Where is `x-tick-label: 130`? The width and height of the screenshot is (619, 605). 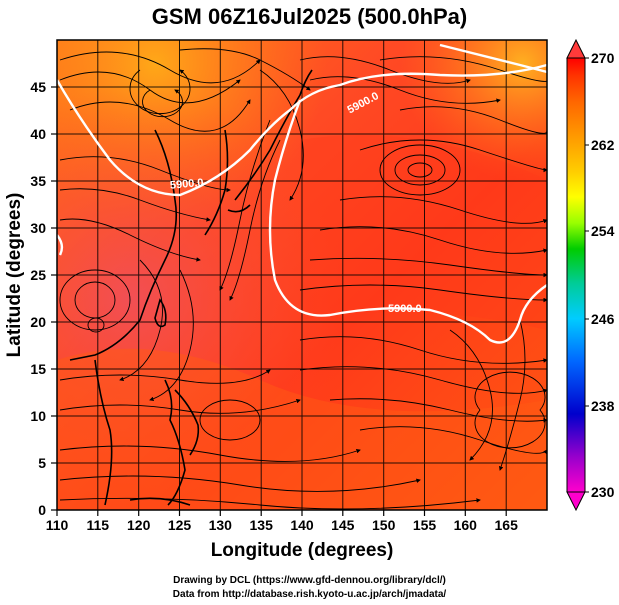
x-tick-label: 130 is located at coordinates (221, 525).